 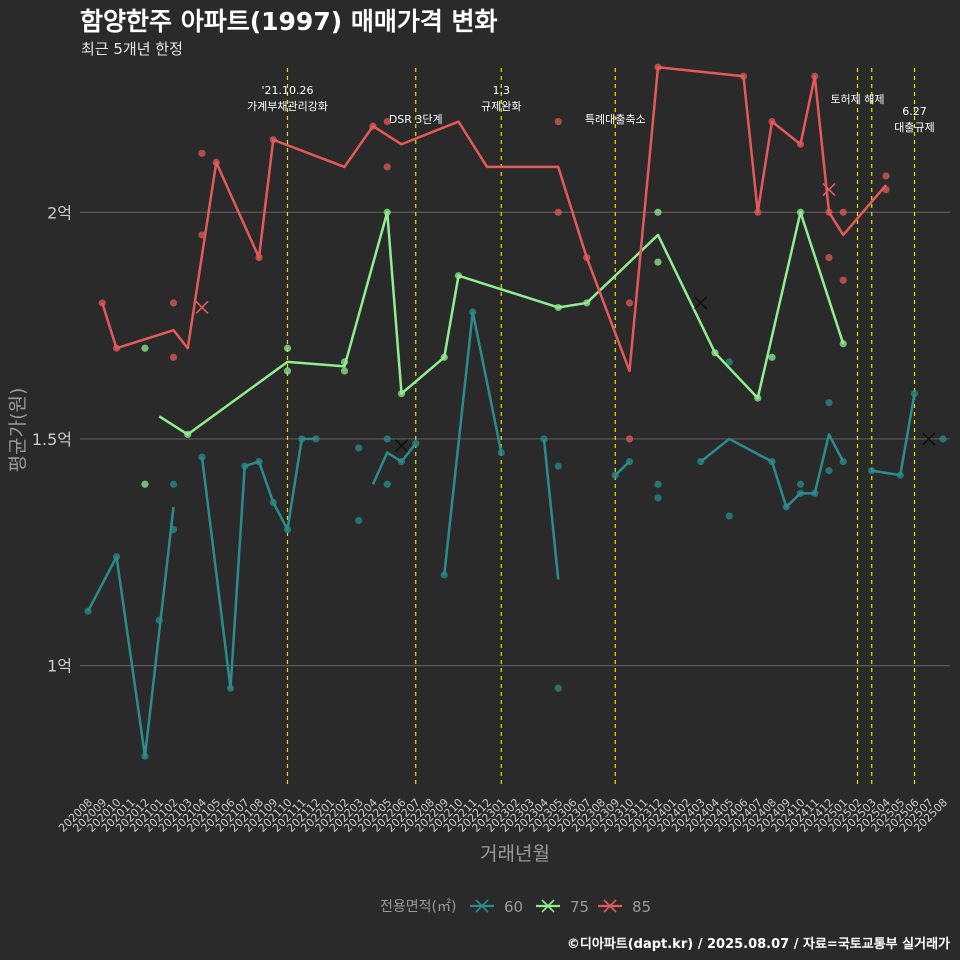 I want to click on event-label: 1.3, so click(x=502, y=90).